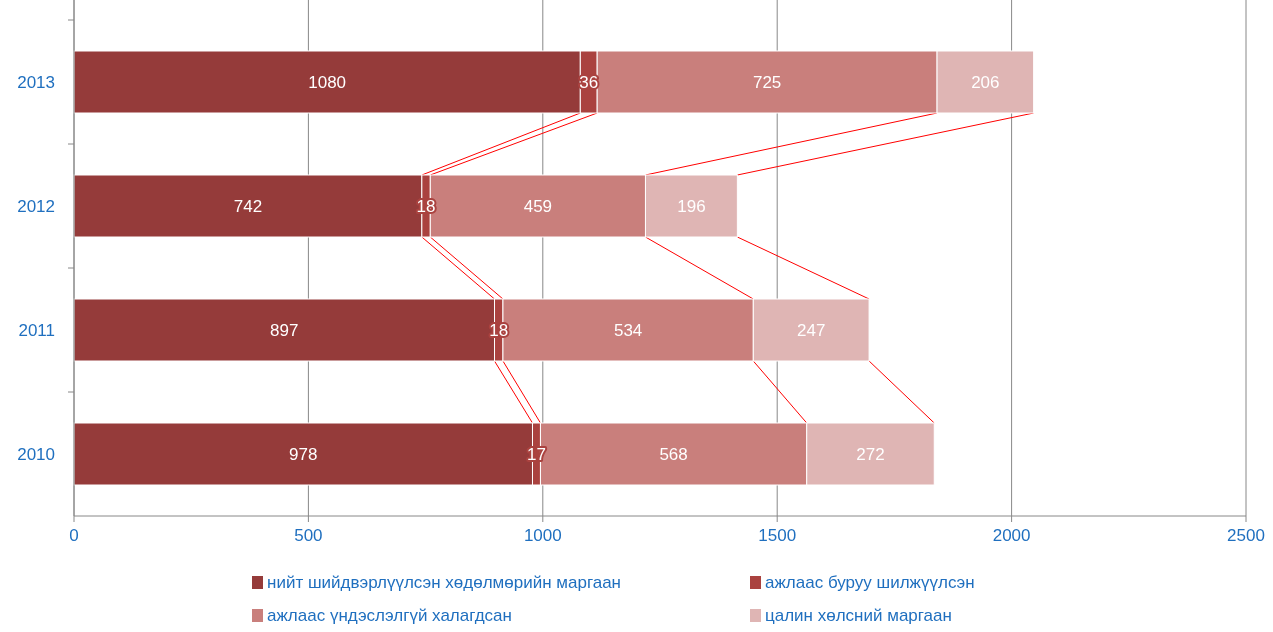 The width and height of the screenshot is (1273, 632). Describe the element at coordinates (985, 82) in the screenshot. I see `data-label: 206` at that location.